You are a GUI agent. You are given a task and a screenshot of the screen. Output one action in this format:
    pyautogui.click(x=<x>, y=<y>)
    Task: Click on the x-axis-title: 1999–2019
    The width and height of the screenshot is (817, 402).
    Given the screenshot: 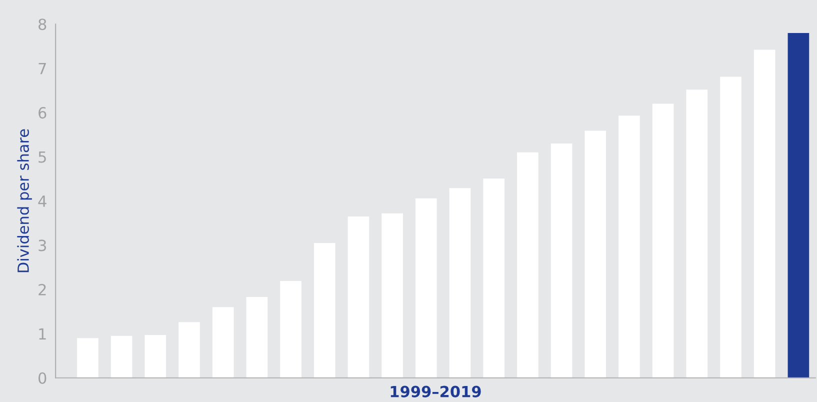 What is the action you would take?
    pyautogui.click(x=435, y=392)
    